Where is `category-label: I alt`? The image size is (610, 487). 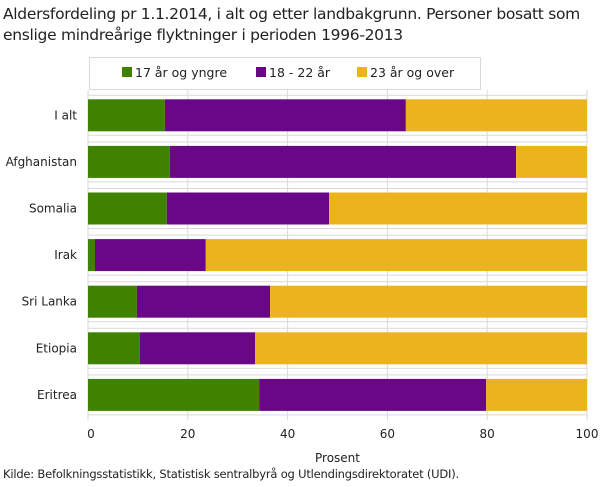
category-label: I alt is located at coordinates (65, 115).